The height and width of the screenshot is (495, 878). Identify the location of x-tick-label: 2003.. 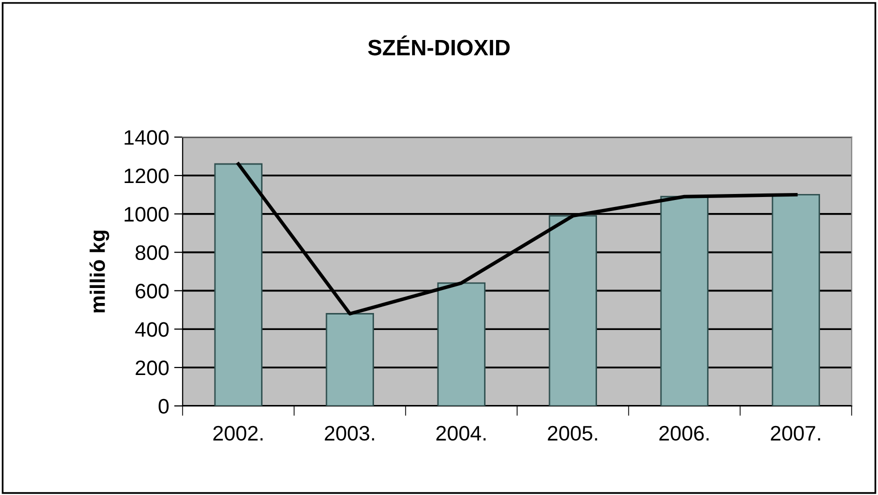
(349, 433).